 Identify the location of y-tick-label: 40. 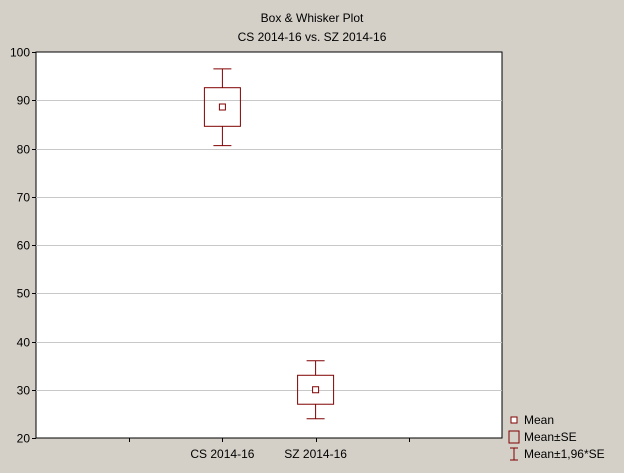
(24, 343).